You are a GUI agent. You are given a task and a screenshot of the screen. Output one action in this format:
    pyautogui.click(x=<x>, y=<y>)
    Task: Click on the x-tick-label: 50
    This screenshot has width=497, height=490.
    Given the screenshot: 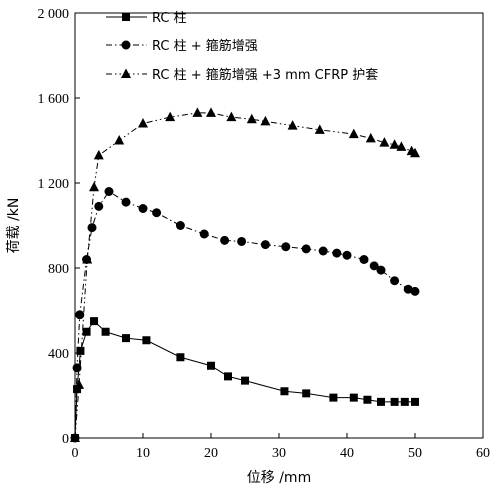 What is the action you would take?
    pyautogui.click(x=415, y=453)
    